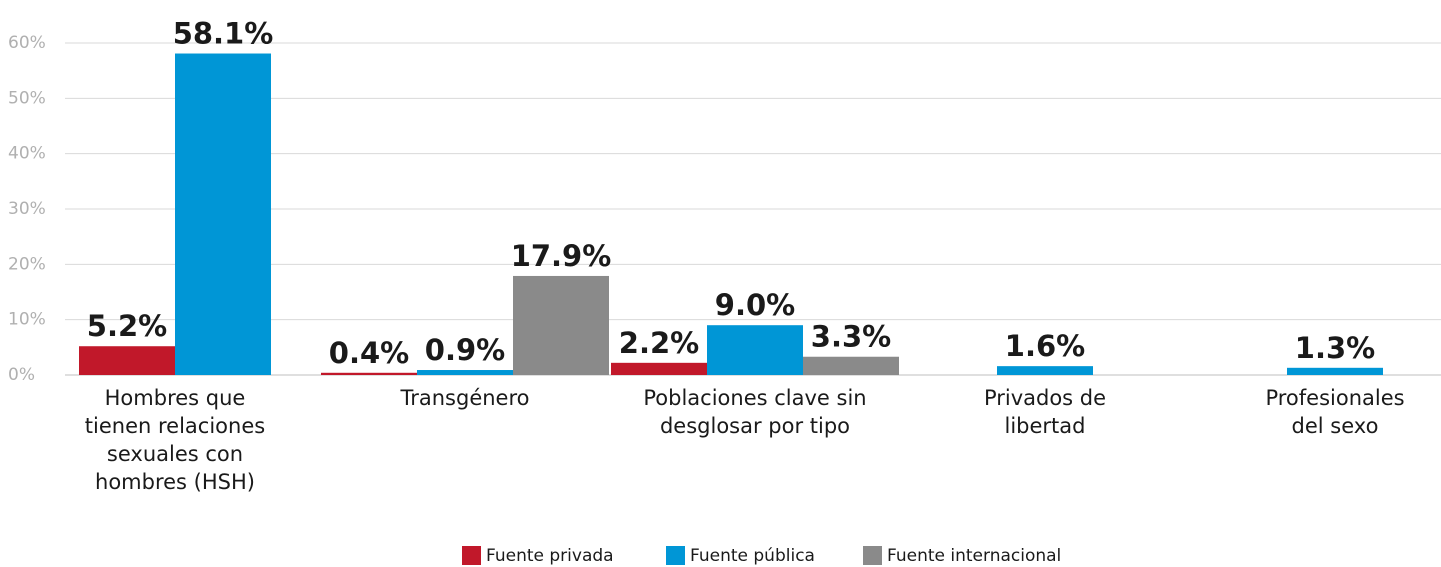 The height and width of the screenshot is (567, 1441). Describe the element at coordinates (1045, 346) in the screenshot. I see `data-label: 1.6%` at that location.